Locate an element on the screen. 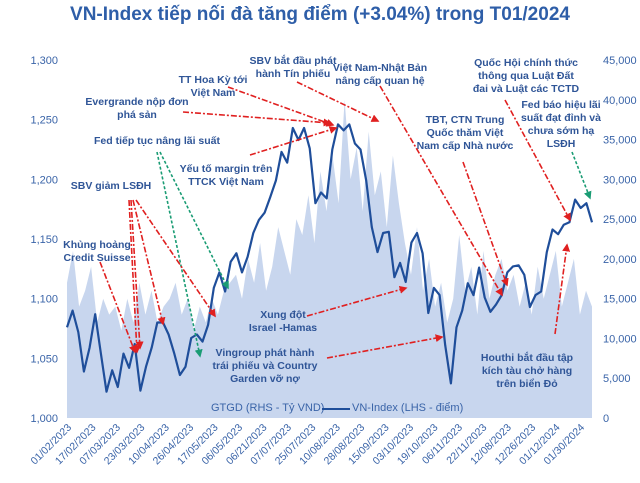 The height and width of the screenshot is (483, 640). left-tick-label: 1,200 is located at coordinates (44, 180).